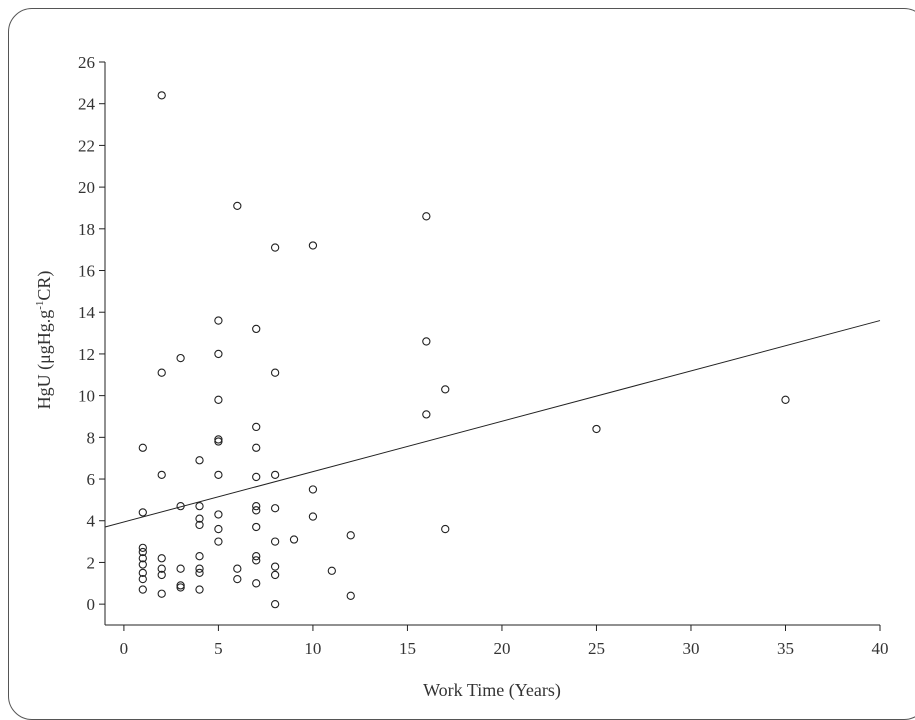 The image size is (915, 720). What do you see at coordinates (501, 648) in the screenshot?
I see `x-tick-label: 20` at bounding box center [501, 648].